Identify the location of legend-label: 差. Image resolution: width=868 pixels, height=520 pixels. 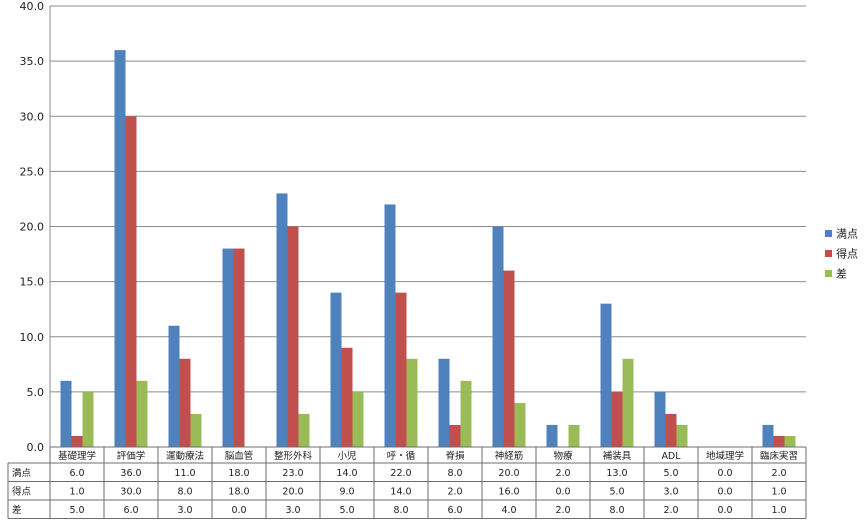
(841, 274).